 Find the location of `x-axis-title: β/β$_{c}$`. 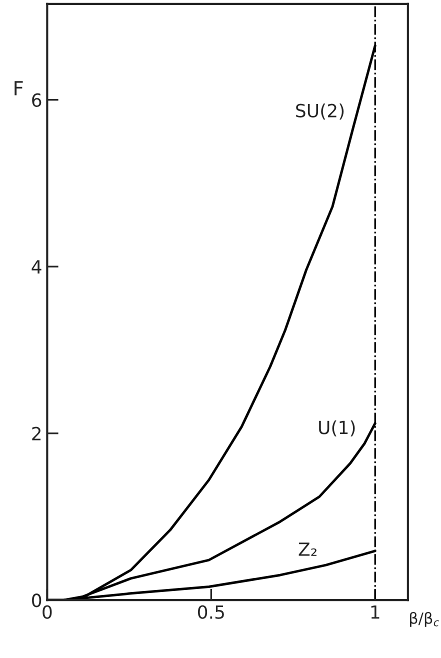

x-axis-title: β/β$_{c}$ is located at coordinates (425, 619).